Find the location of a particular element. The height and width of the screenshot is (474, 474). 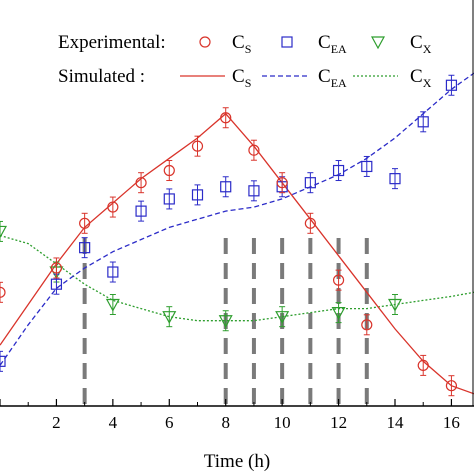

x-tick-label: 10 is located at coordinates (282, 422).